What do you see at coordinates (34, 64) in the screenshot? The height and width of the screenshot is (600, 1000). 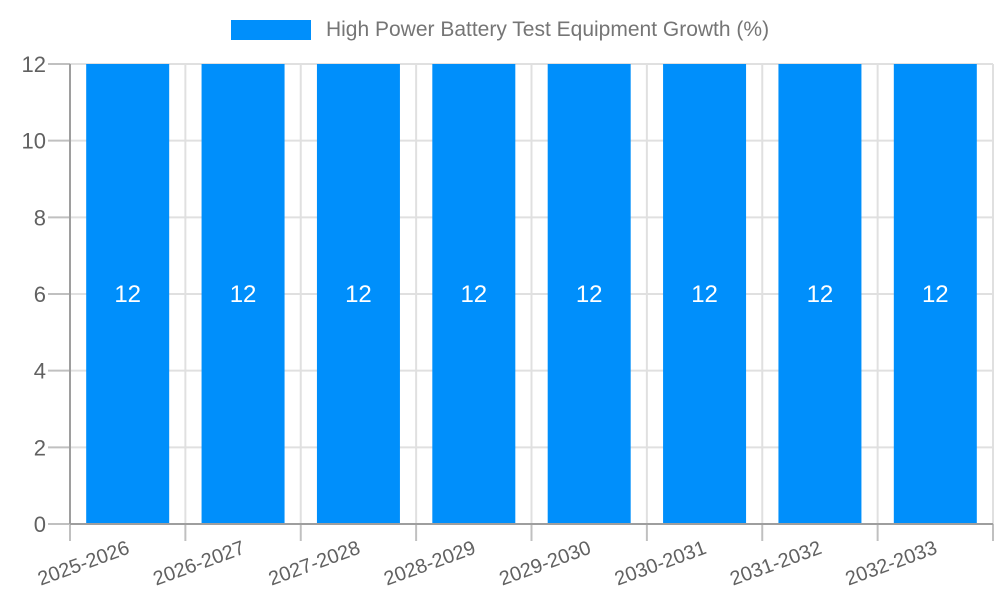 I see `y-axis-label: 12` at bounding box center [34, 64].